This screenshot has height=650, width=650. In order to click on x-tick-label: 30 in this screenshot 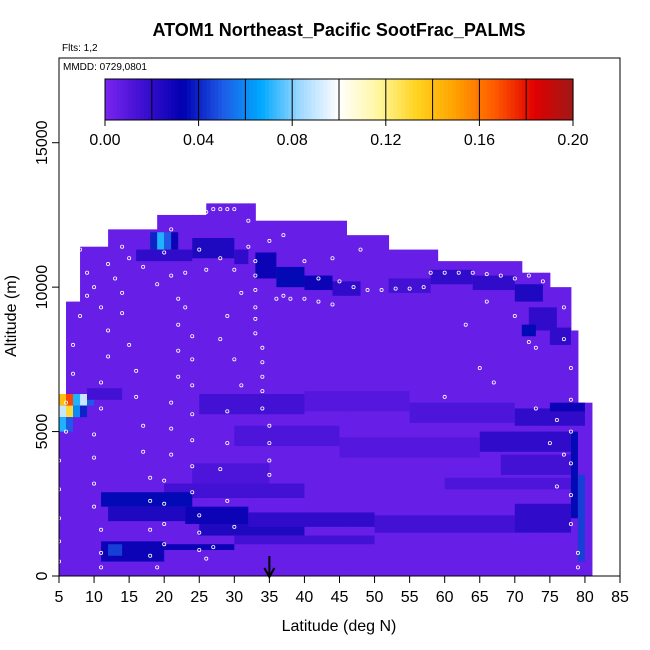, I will do `click(234, 597)`.